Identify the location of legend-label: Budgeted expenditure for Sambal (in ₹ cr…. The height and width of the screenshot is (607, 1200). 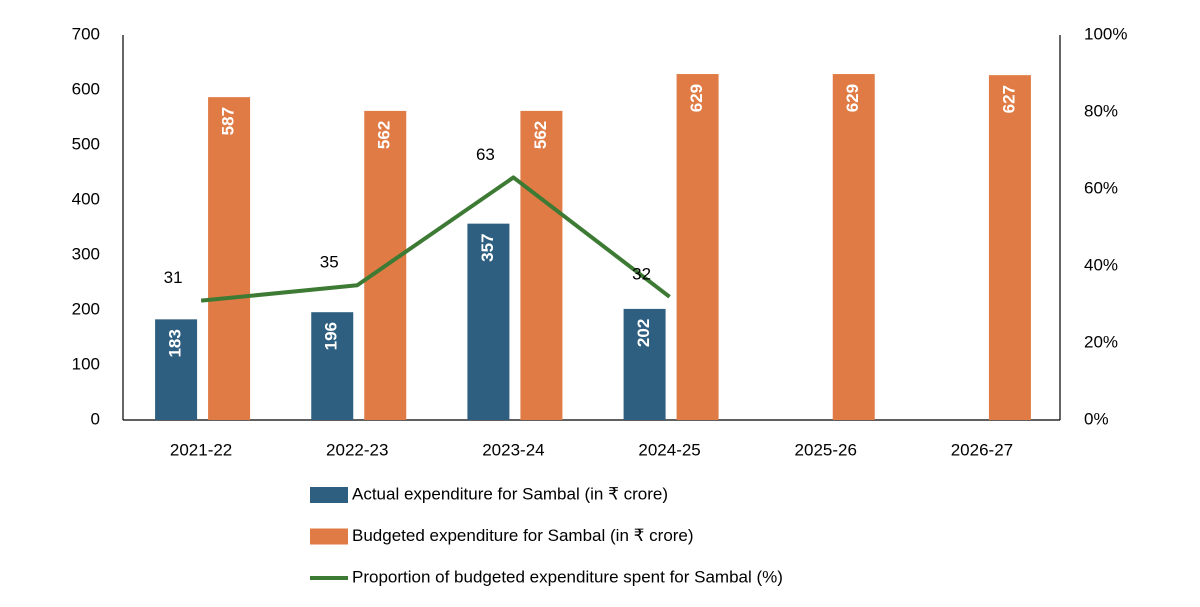
(523, 535).